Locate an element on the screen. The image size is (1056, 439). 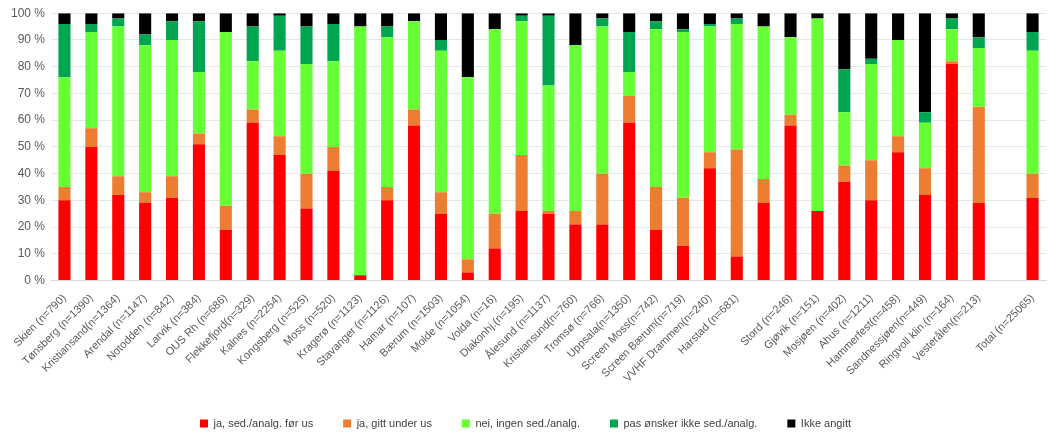
y-tick-label: 90 % is located at coordinates (31, 39).